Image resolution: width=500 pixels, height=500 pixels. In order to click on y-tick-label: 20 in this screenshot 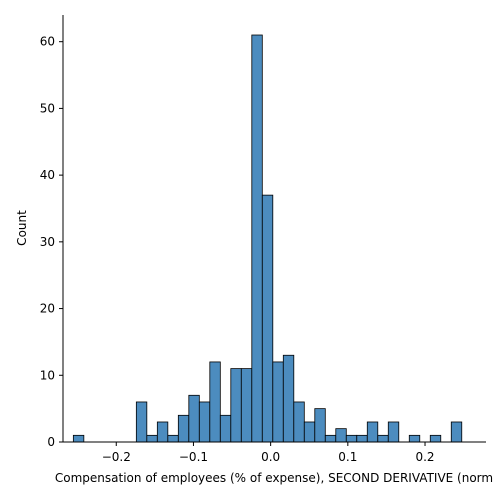, I will do `click(47, 309)`.